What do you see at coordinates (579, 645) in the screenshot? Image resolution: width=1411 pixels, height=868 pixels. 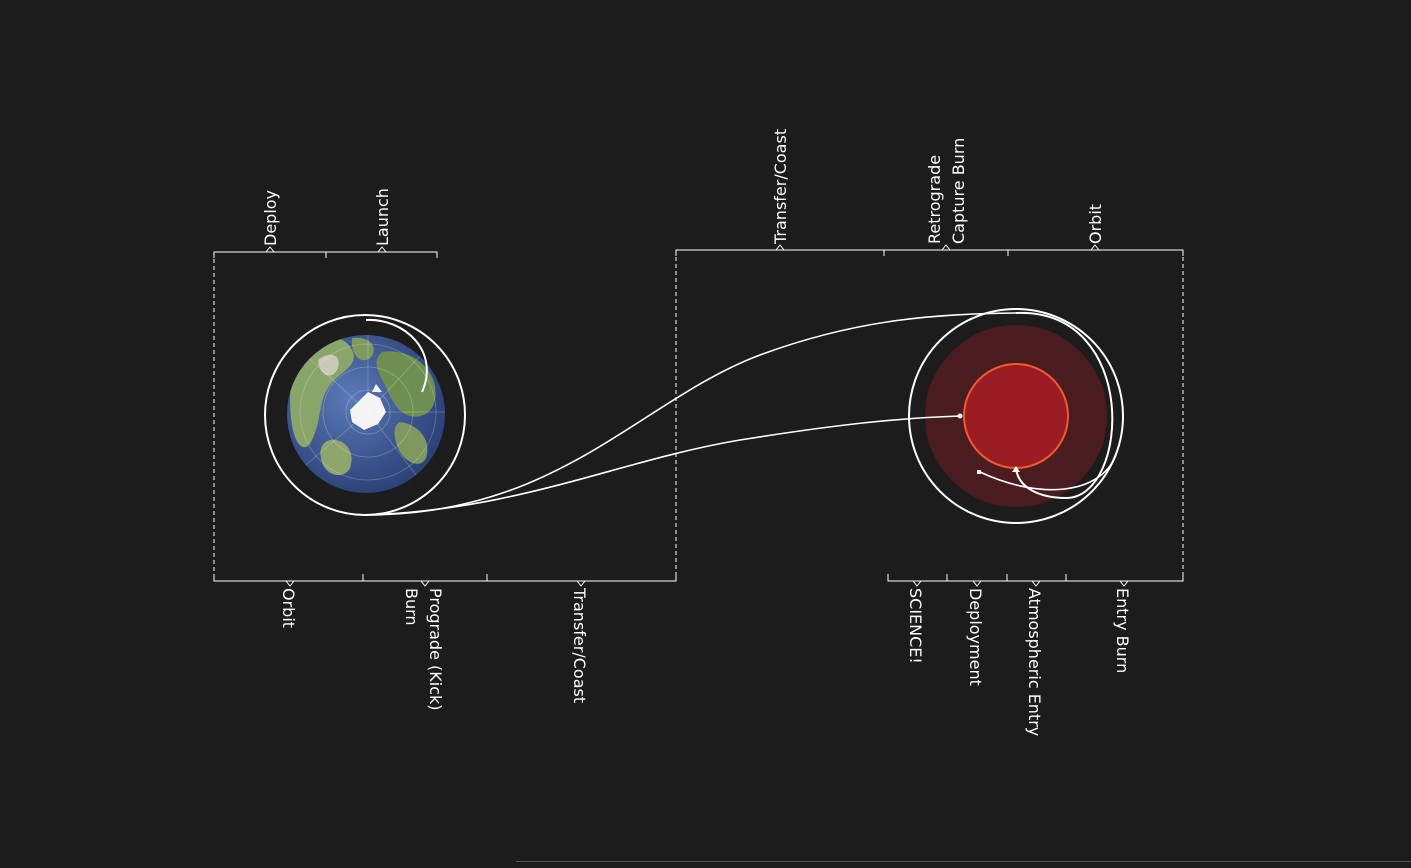 I see `label-transfer-coast-bottom: Transfer/Coast` at bounding box center [579, 645].